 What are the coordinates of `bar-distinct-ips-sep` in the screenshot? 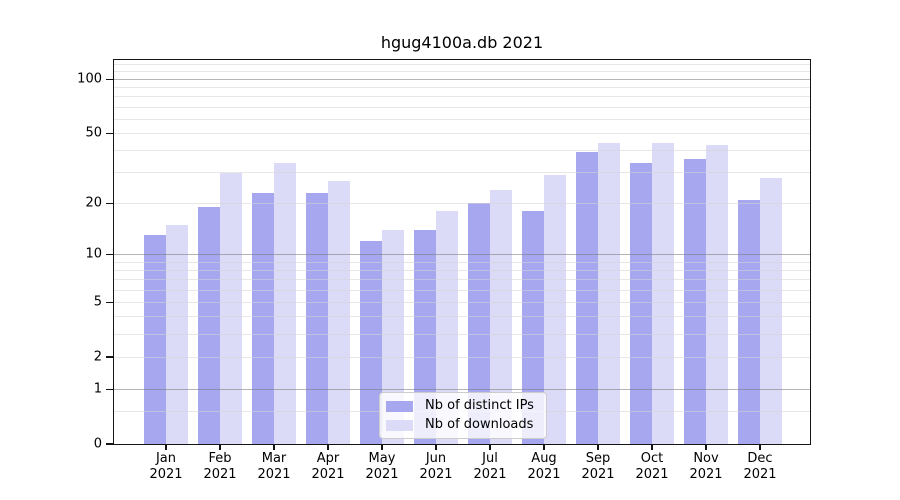 It's located at (587, 298).